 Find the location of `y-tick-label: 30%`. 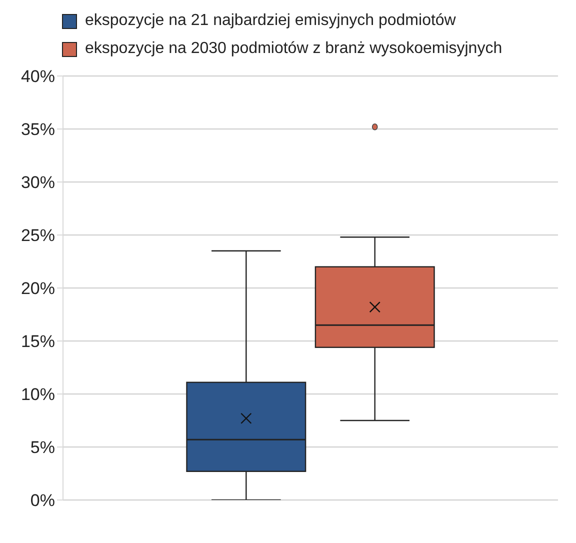

y-tick-label: 30% is located at coordinates (37, 182).